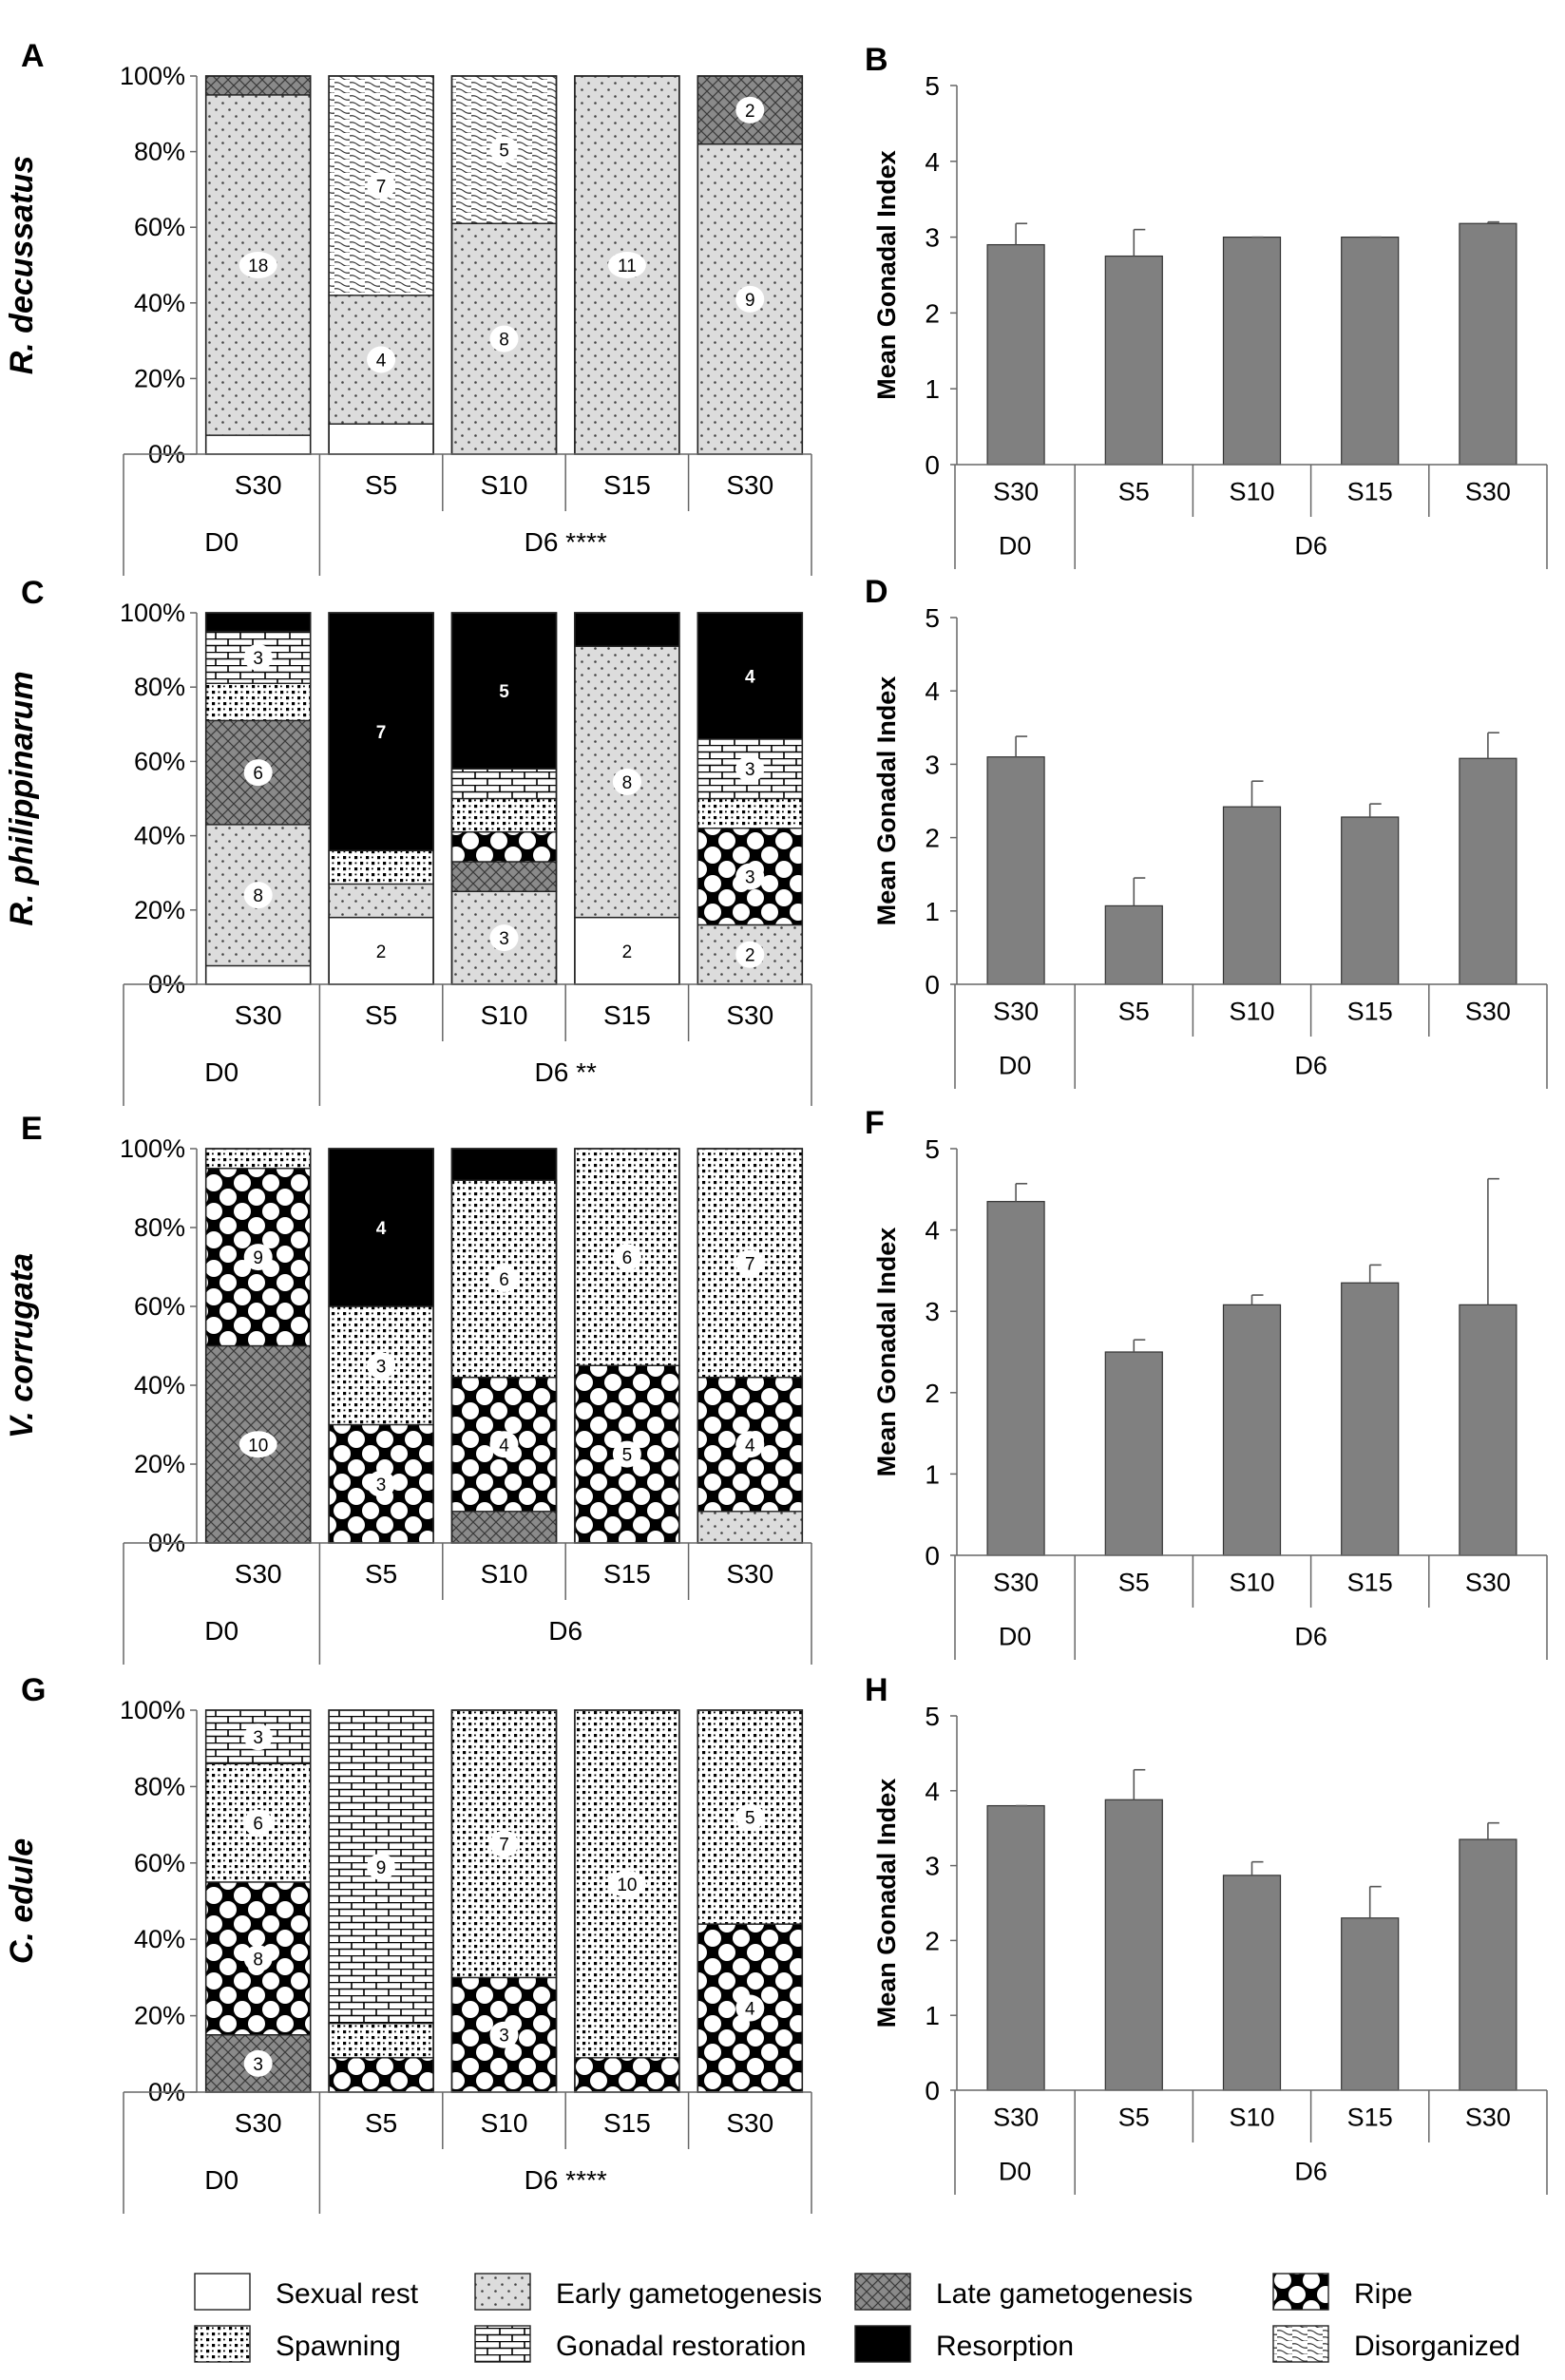 The image size is (1565, 2380). I want to click on data-label: 8, so click(258, 1960).